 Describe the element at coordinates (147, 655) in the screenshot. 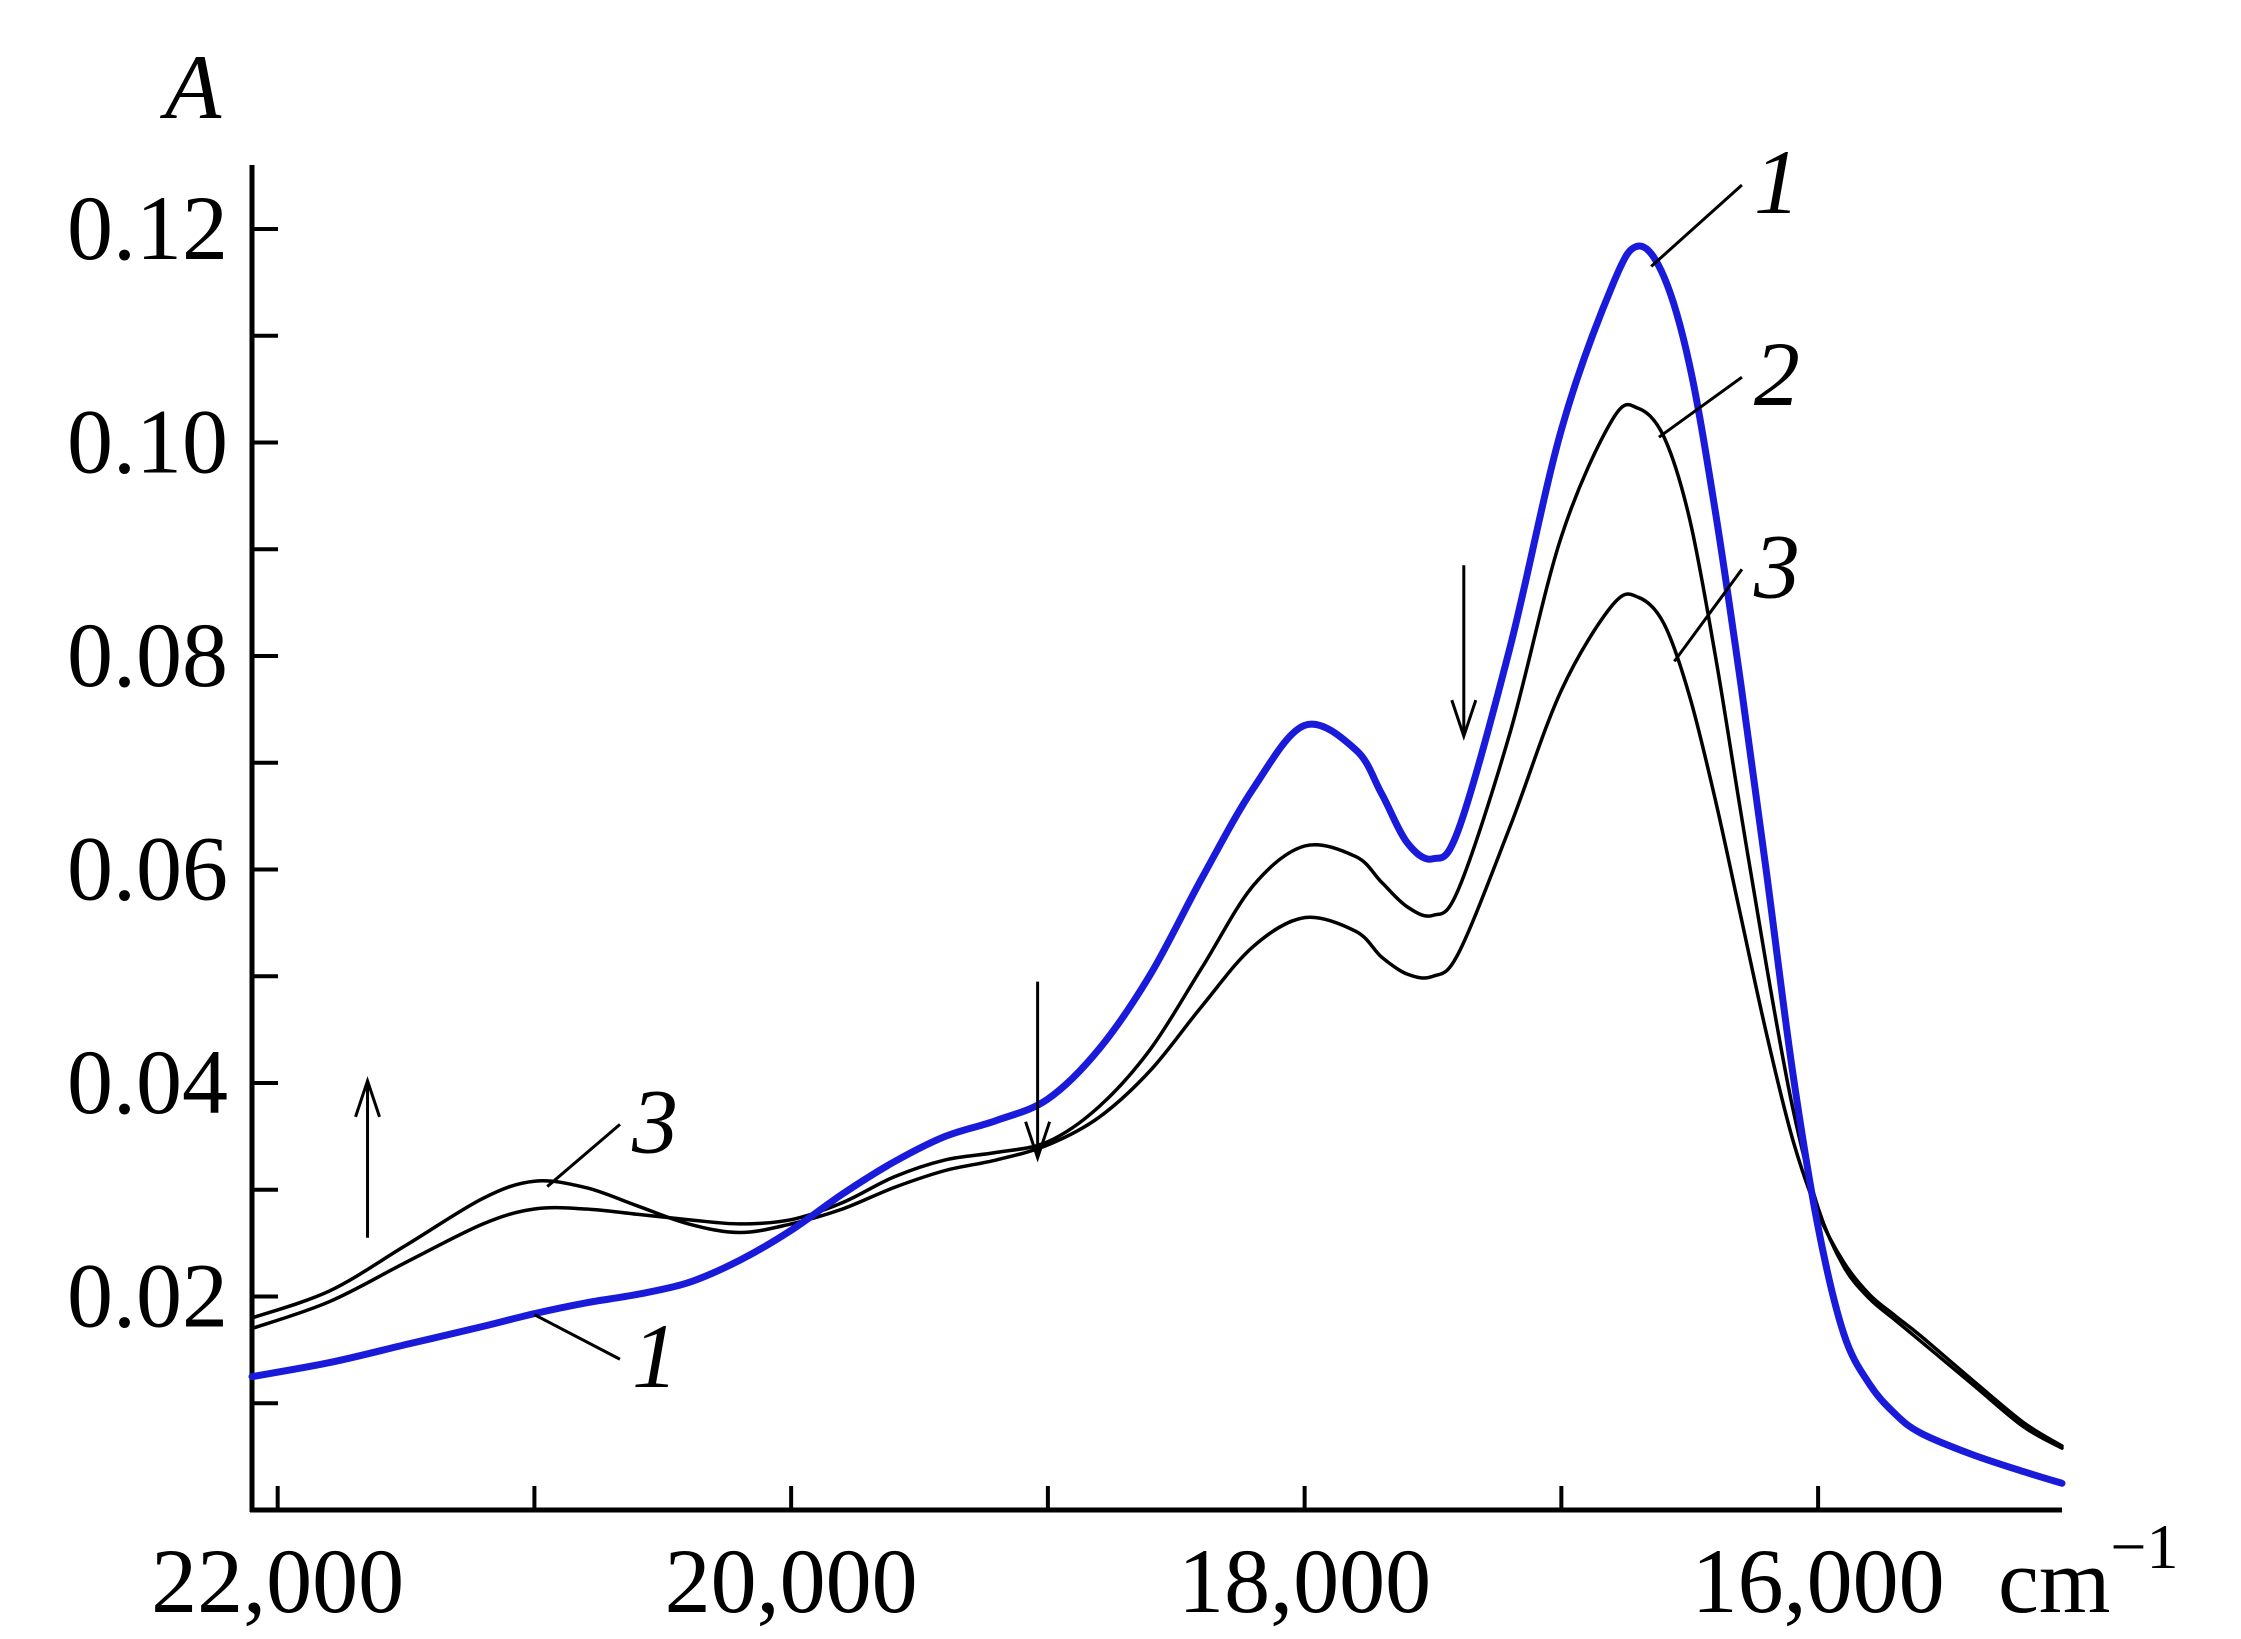

I see `y-tick-label: 0.08` at that location.